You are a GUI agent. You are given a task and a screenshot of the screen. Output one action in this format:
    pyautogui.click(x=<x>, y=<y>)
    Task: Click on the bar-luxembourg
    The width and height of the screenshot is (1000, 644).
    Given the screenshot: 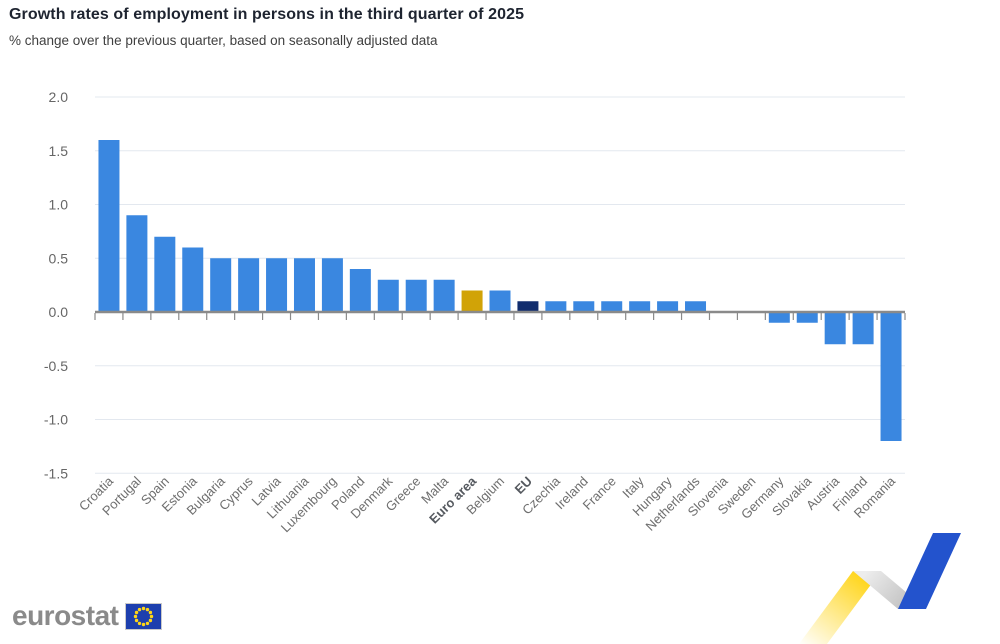 What is the action you would take?
    pyautogui.click(x=332, y=285)
    